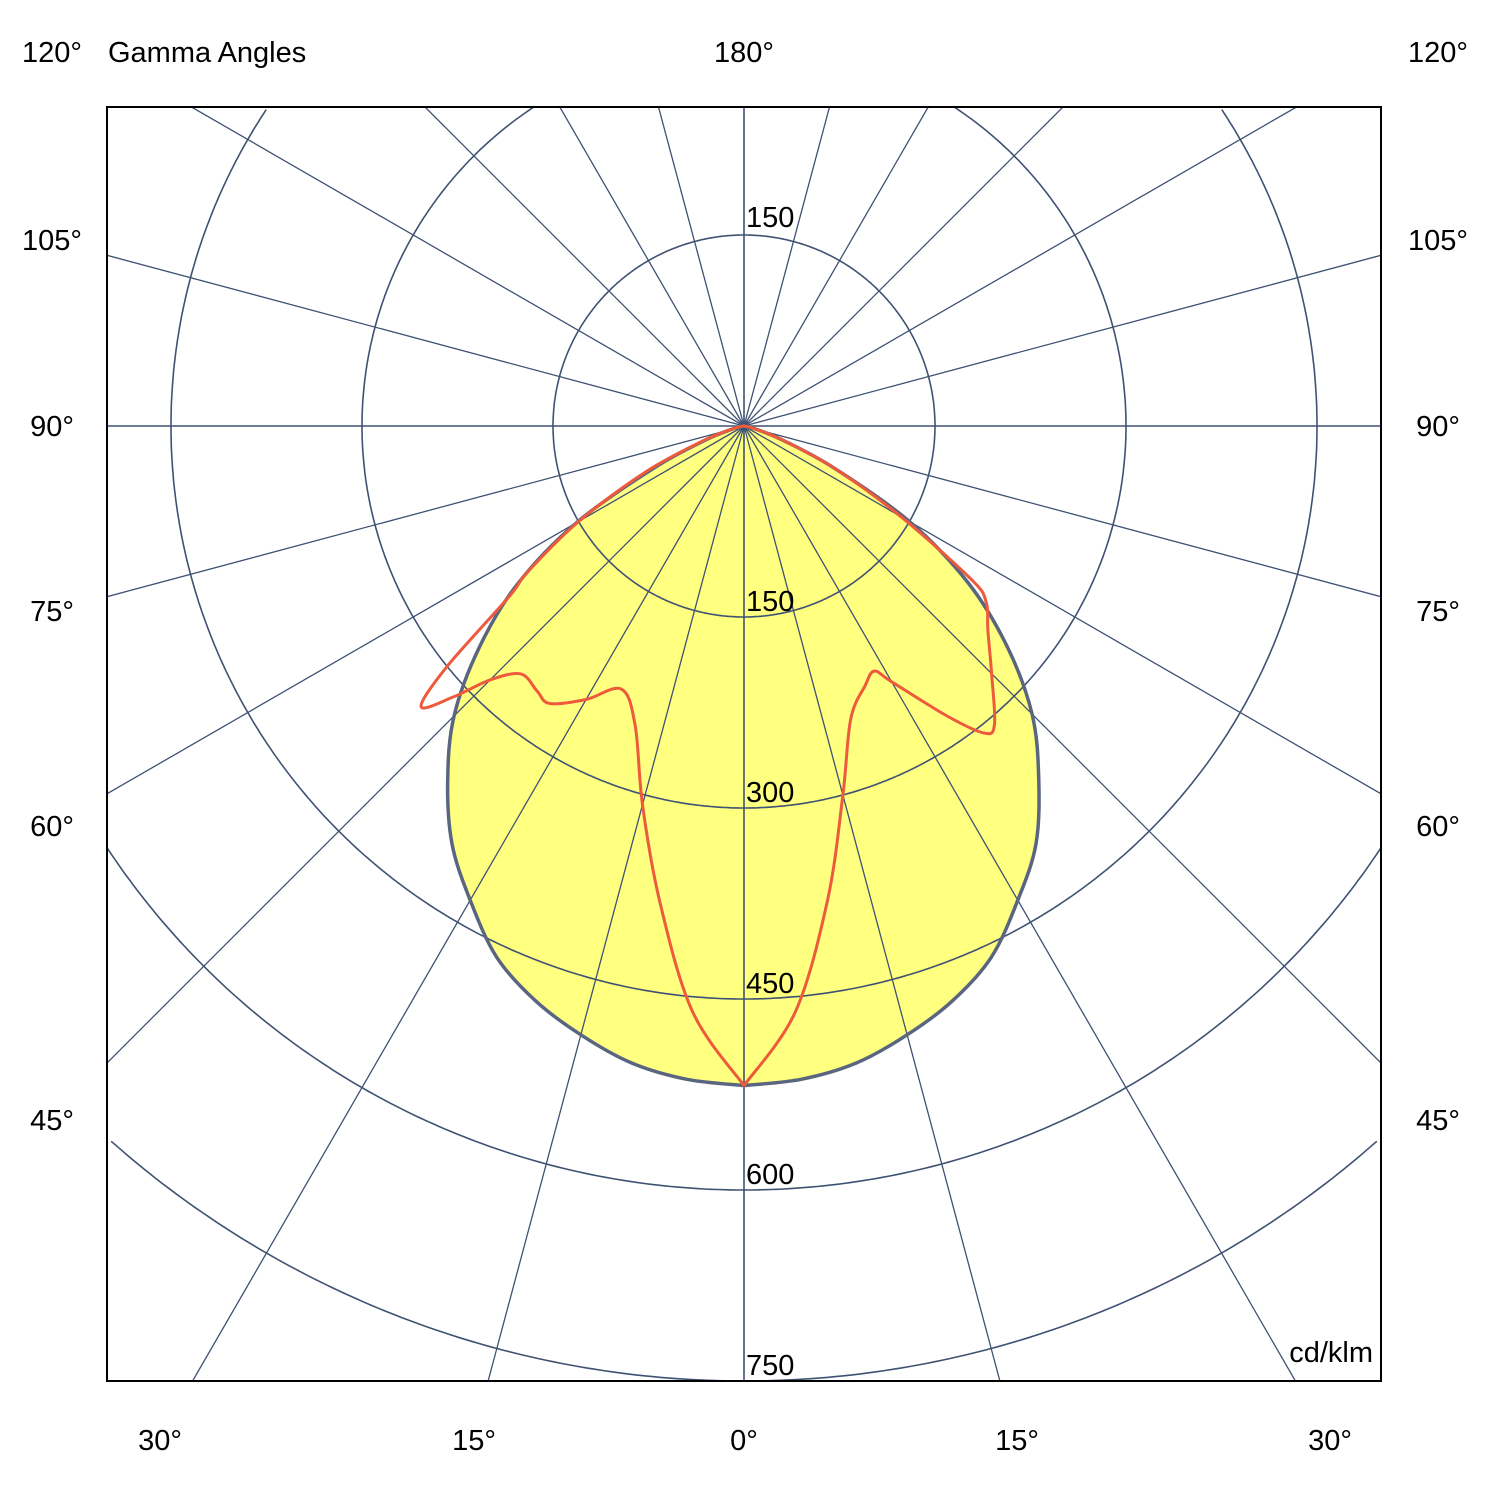  Describe the element at coordinates (1438, 612) in the screenshot. I see `angle-label-right: 75°` at that location.